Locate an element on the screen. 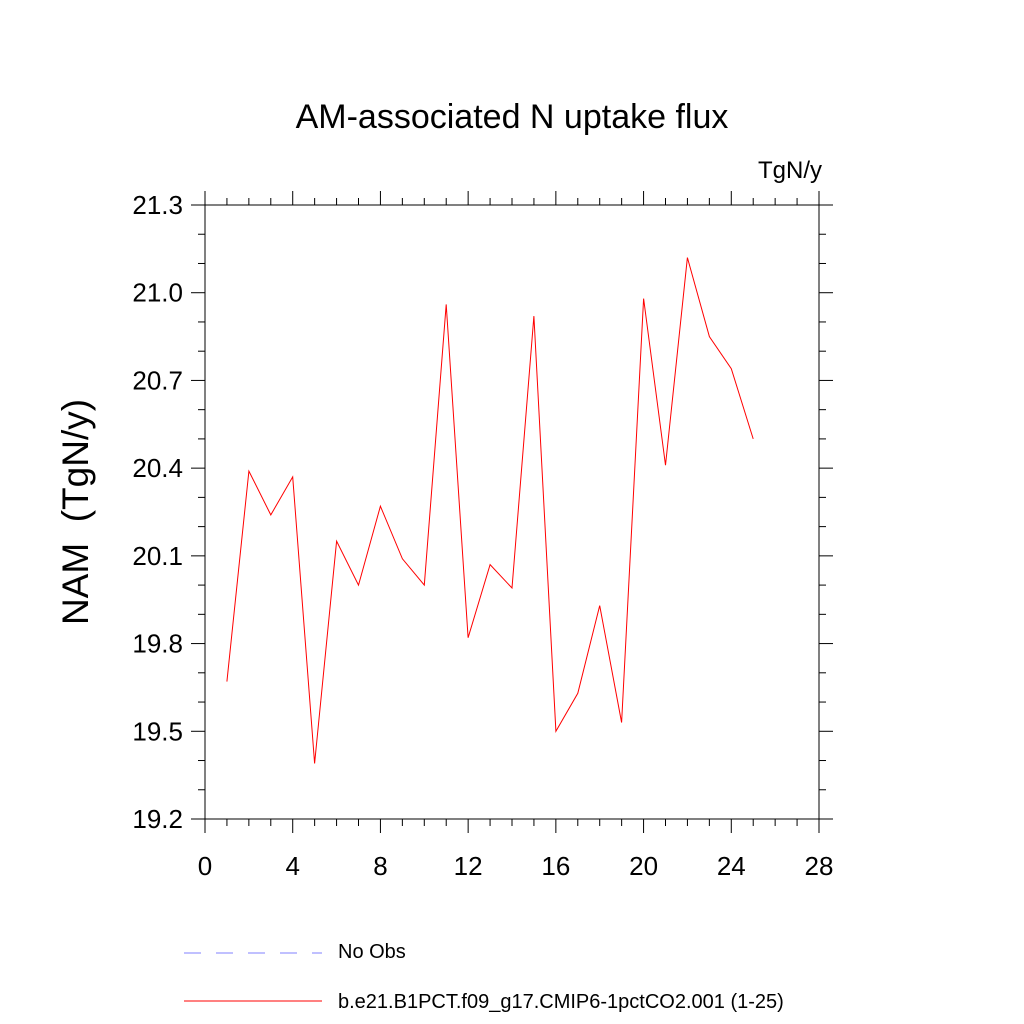 The height and width of the screenshot is (1024, 1024). x-tick-label: 4 is located at coordinates (292, 866).